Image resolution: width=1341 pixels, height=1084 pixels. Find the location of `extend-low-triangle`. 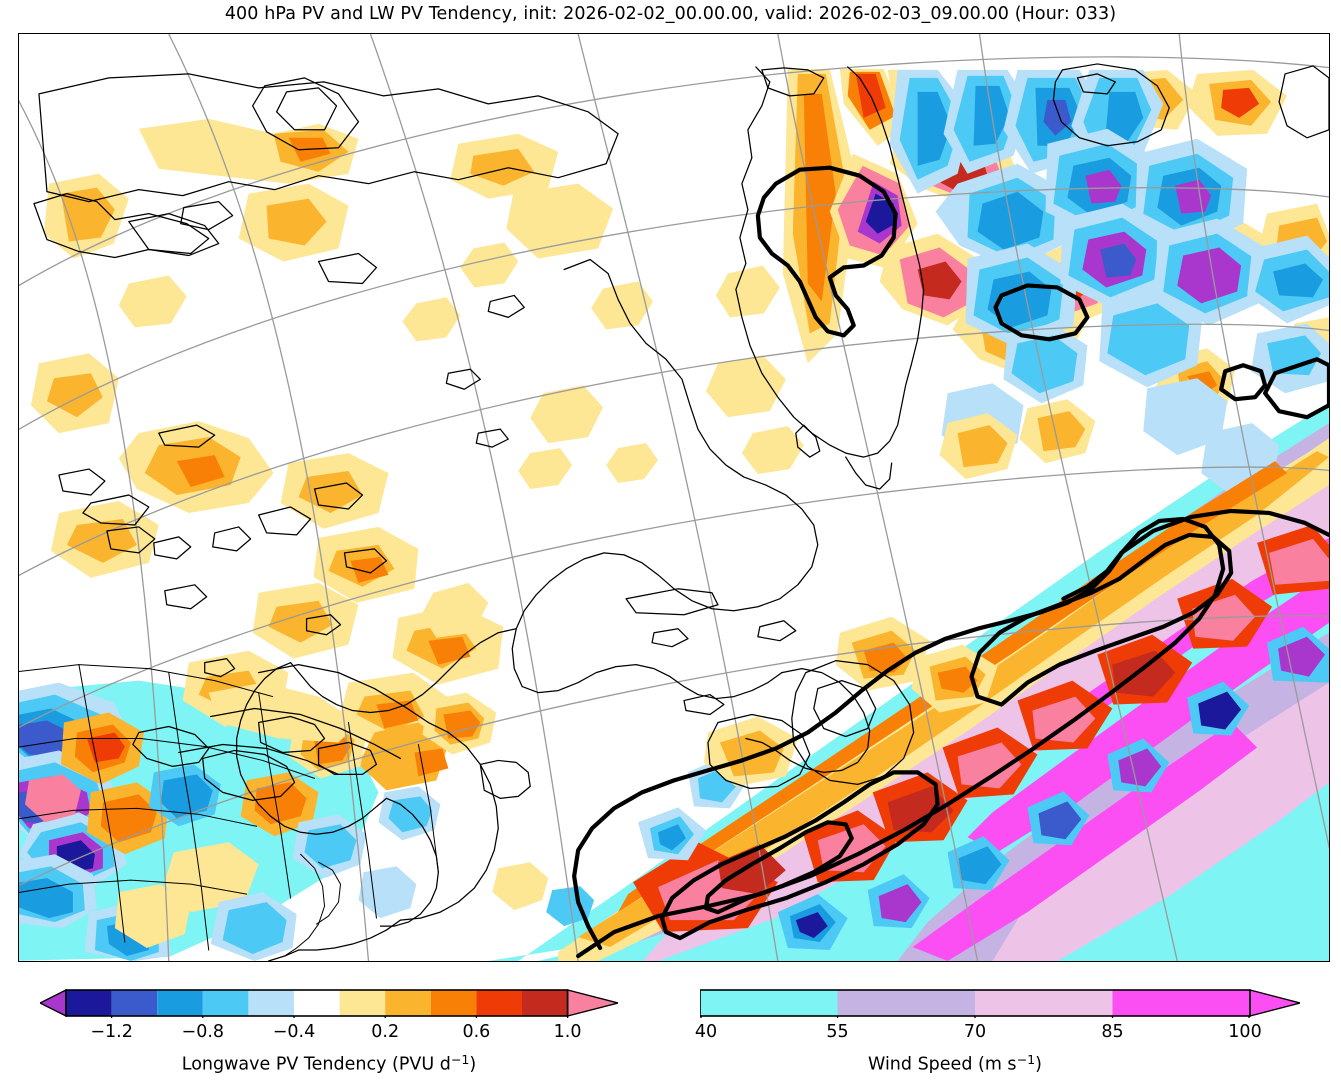

extend-low-triangle is located at coordinates (53, 1003).